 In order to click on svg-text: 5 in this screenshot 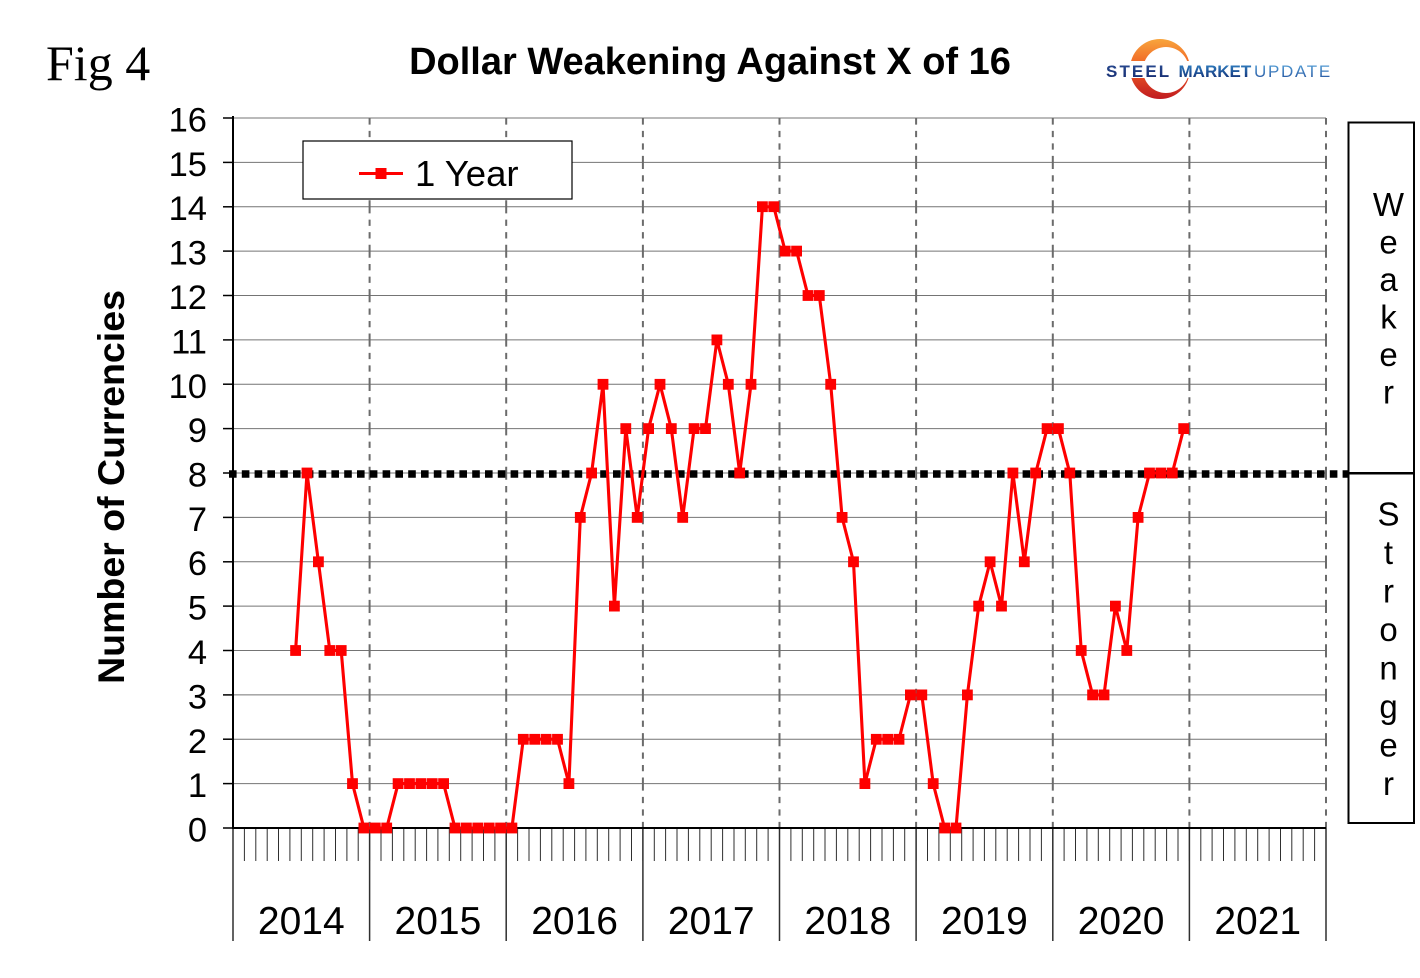, I will do `click(197, 609)`.